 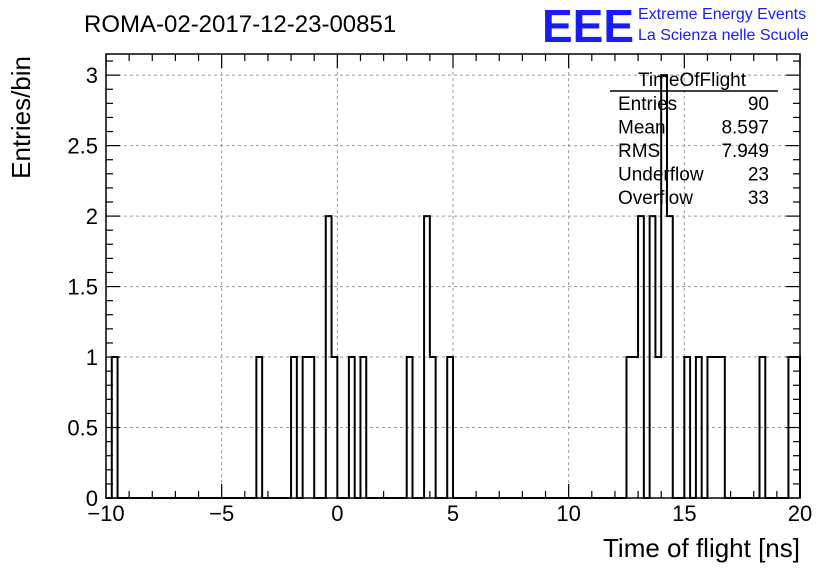 I want to click on stats-label: Entries, so click(x=647, y=104).